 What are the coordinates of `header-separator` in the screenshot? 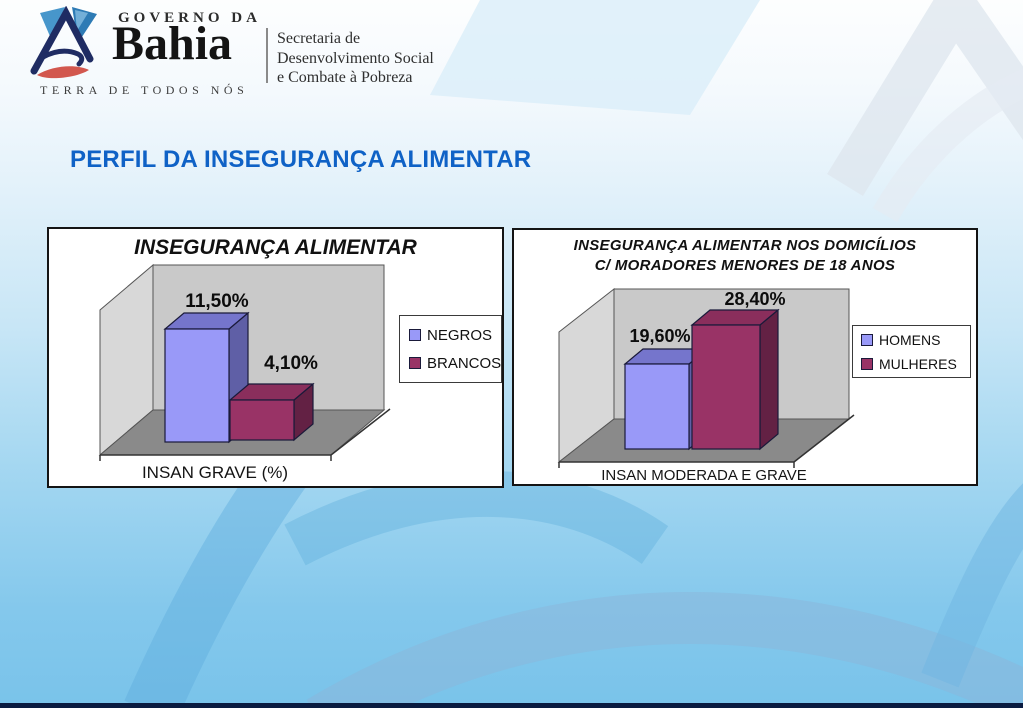 It's located at (267, 55).